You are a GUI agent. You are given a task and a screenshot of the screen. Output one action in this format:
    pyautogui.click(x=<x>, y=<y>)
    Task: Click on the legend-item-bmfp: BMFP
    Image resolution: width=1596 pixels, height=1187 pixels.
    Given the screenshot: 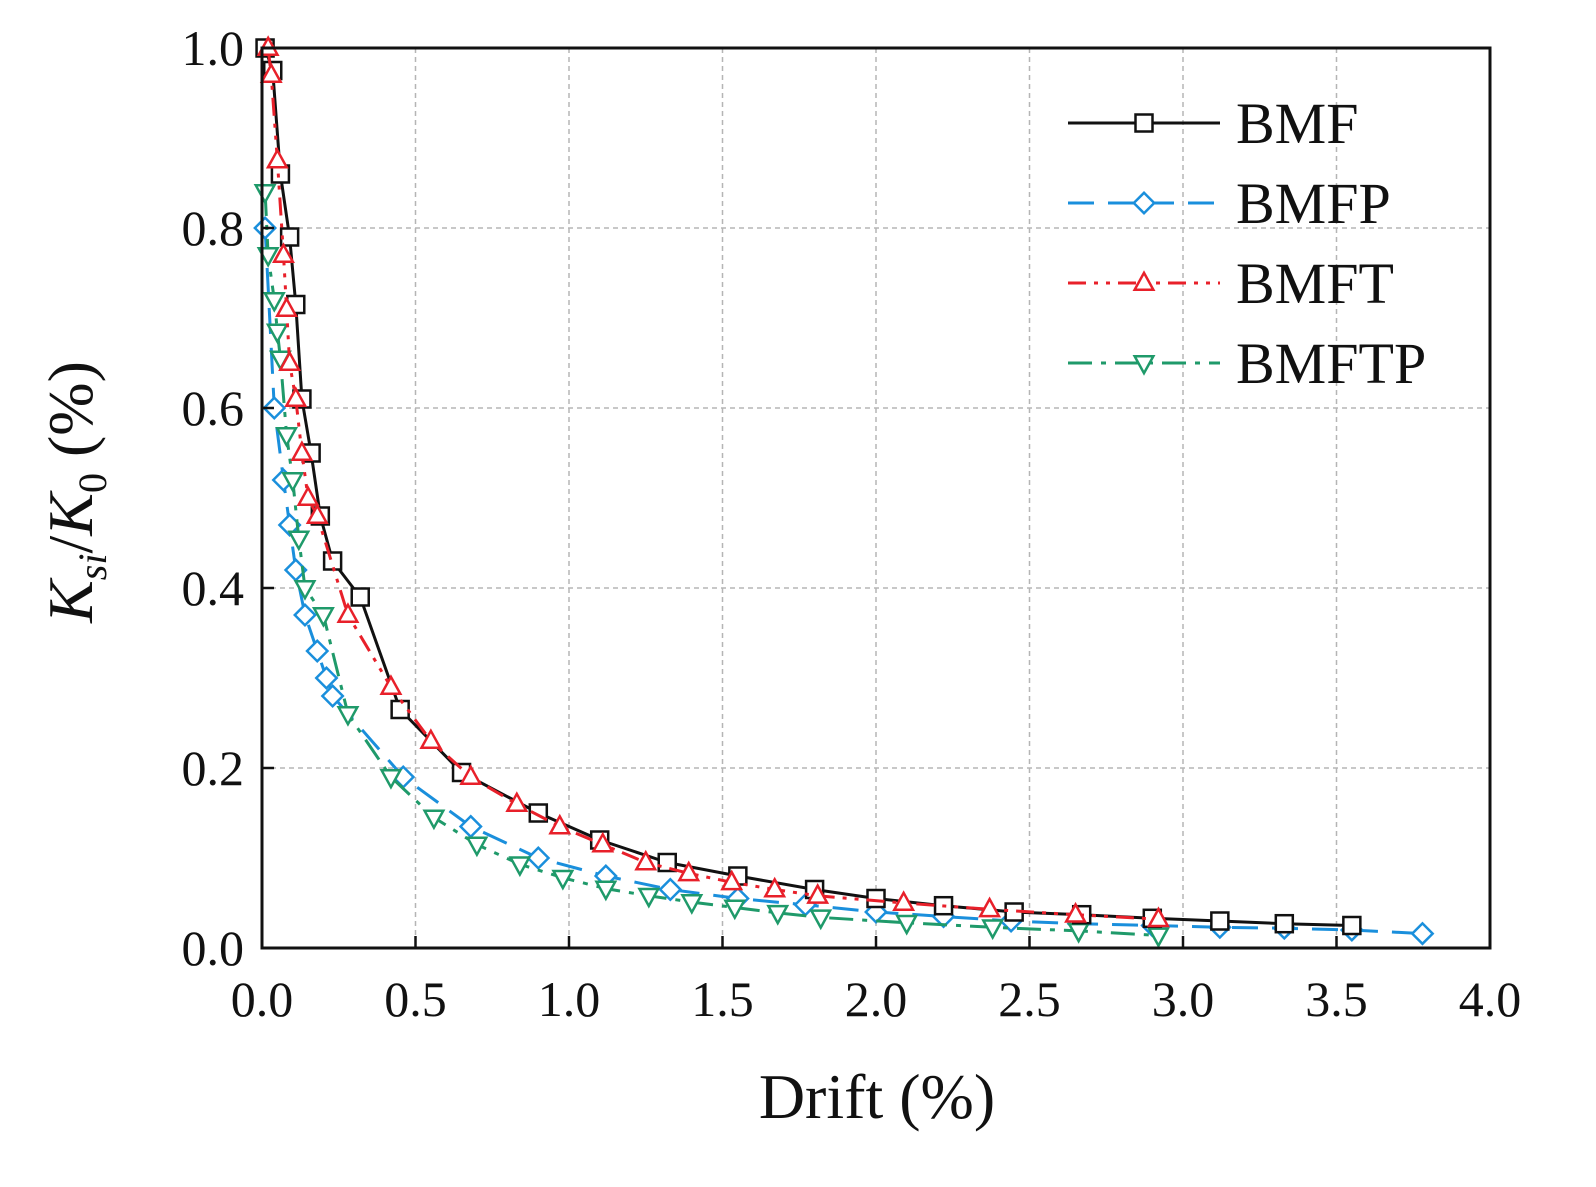 What is the action you would take?
    pyautogui.click(x=1229, y=203)
    